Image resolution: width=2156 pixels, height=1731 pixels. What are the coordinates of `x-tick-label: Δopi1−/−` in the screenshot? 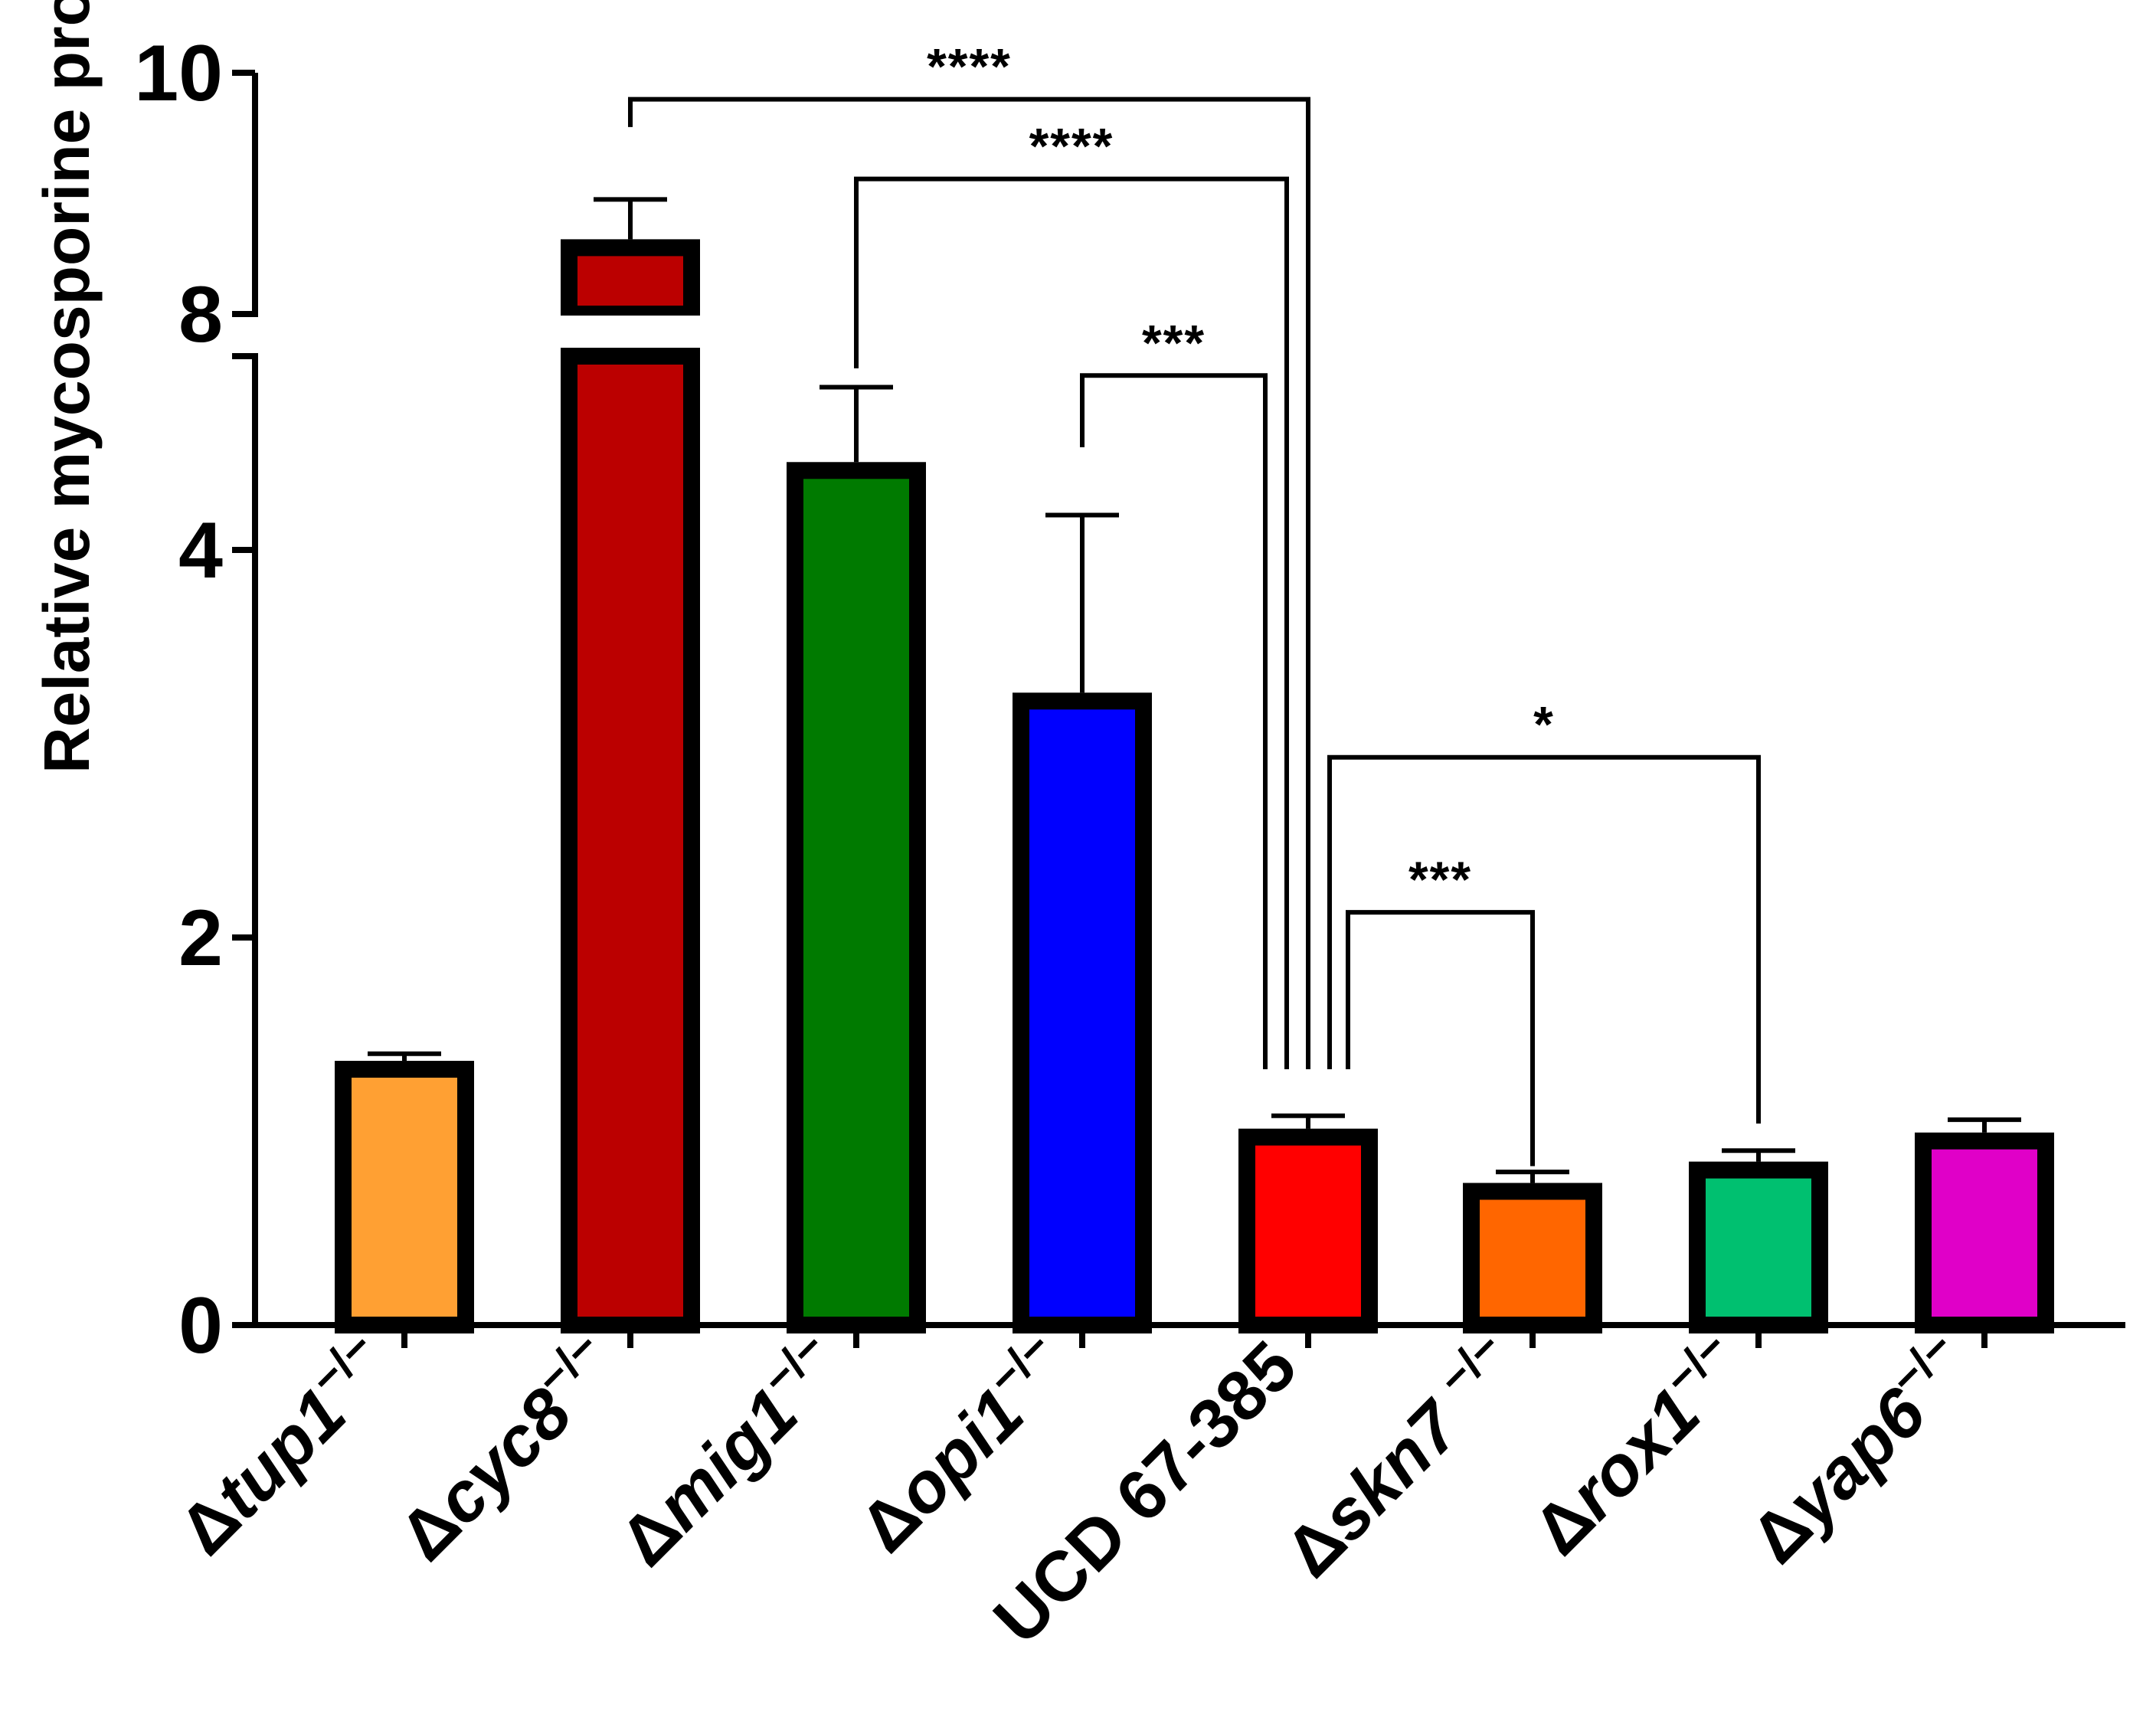 It's located at (962, 1444).